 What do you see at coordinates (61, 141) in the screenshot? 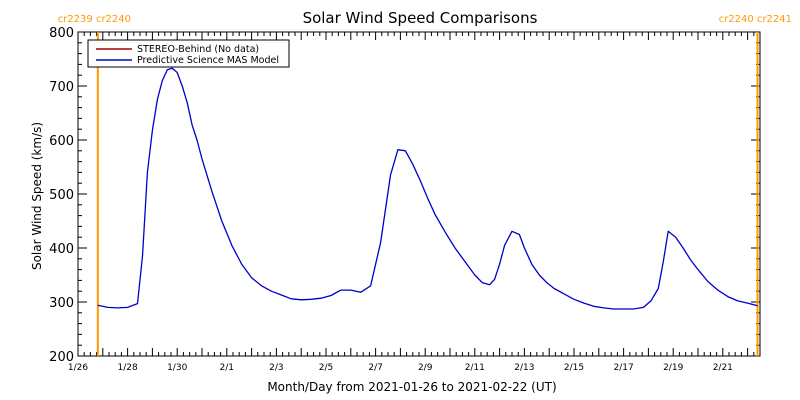
I see `y-tick-label: 600` at bounding box center [61, 141].